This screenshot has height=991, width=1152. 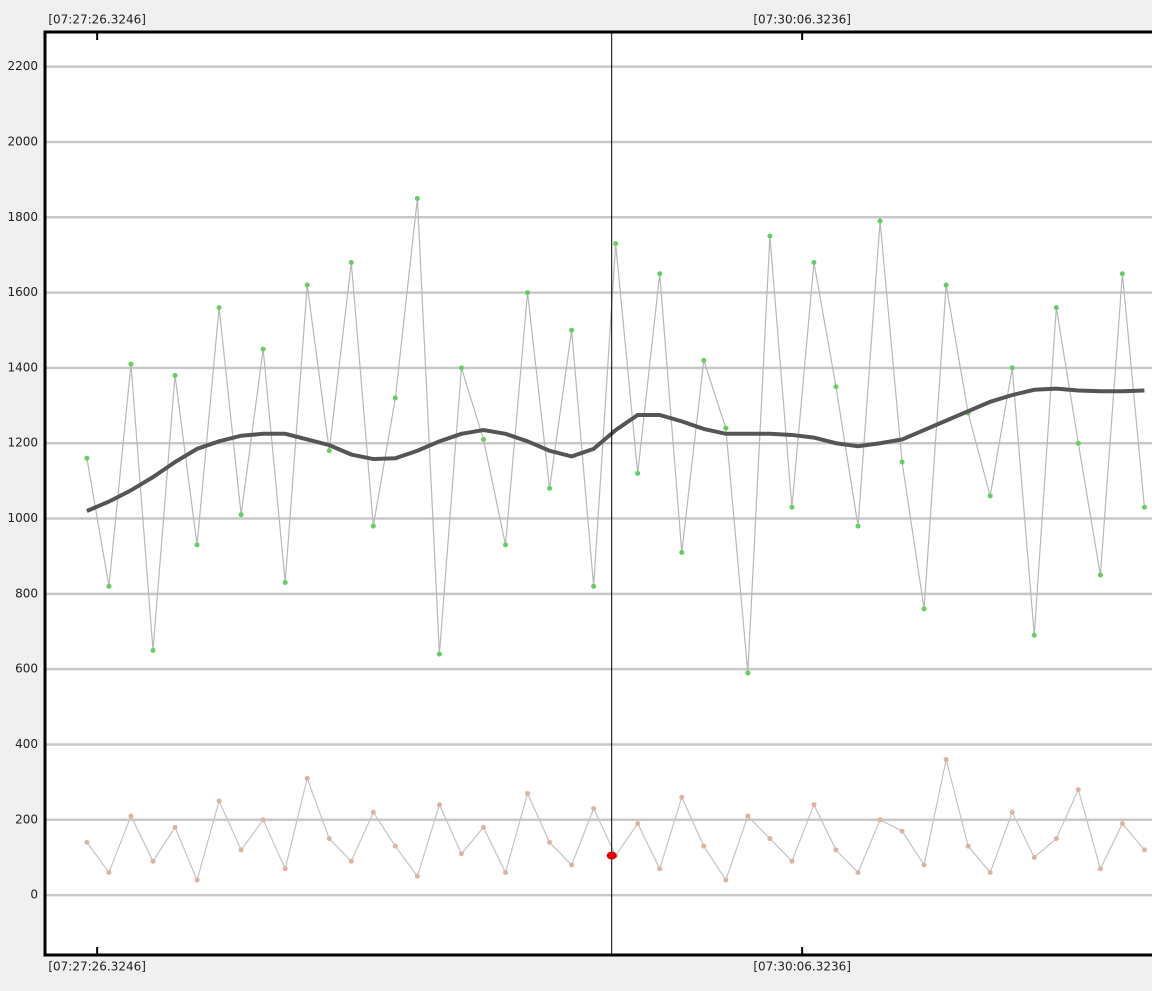 I want to click on y-tick-label: 1400, so click(x=22, y=367).